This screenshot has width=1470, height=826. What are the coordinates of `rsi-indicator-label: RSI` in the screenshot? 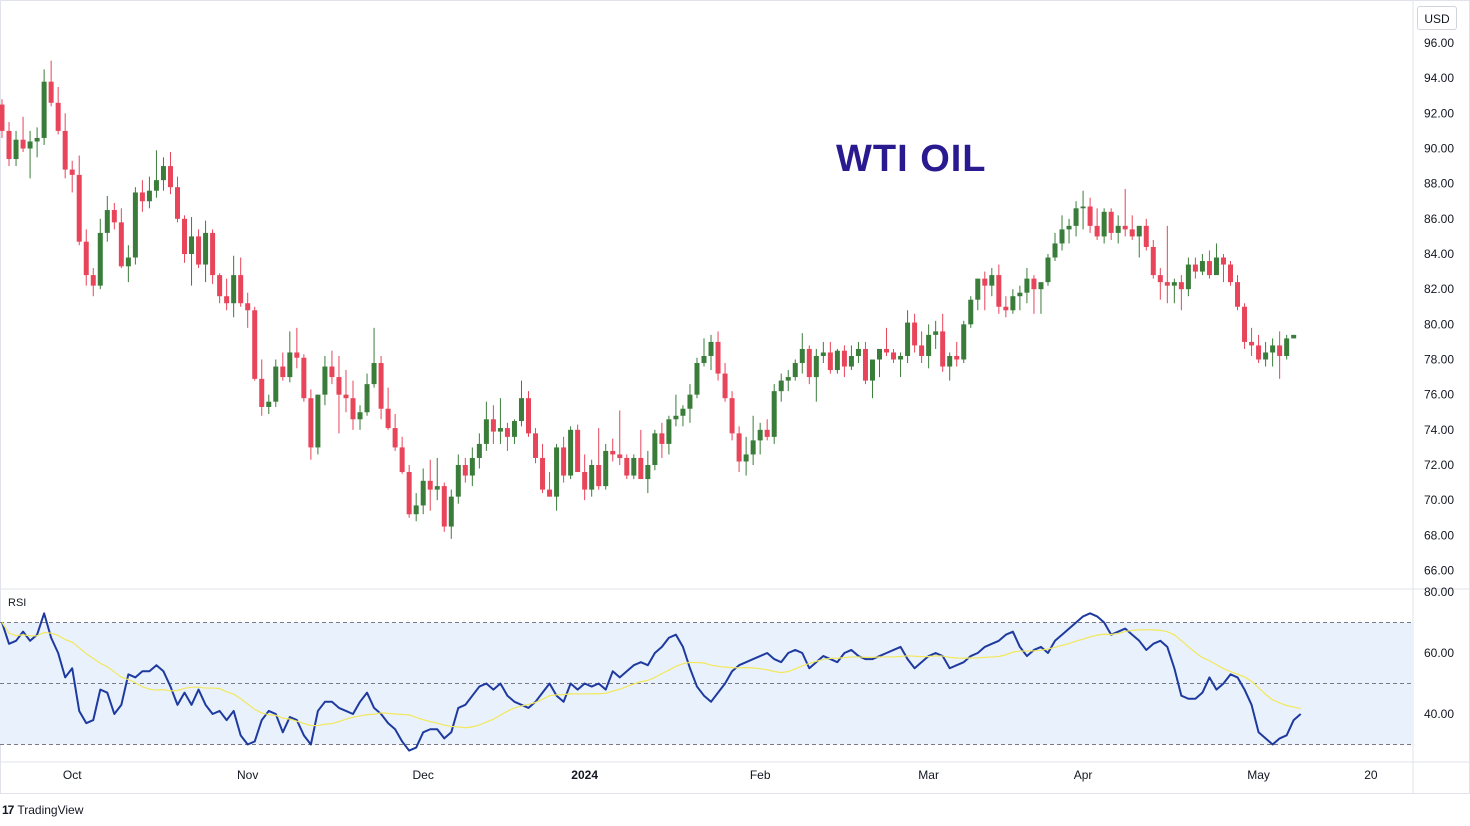 It's located at (17, 603).